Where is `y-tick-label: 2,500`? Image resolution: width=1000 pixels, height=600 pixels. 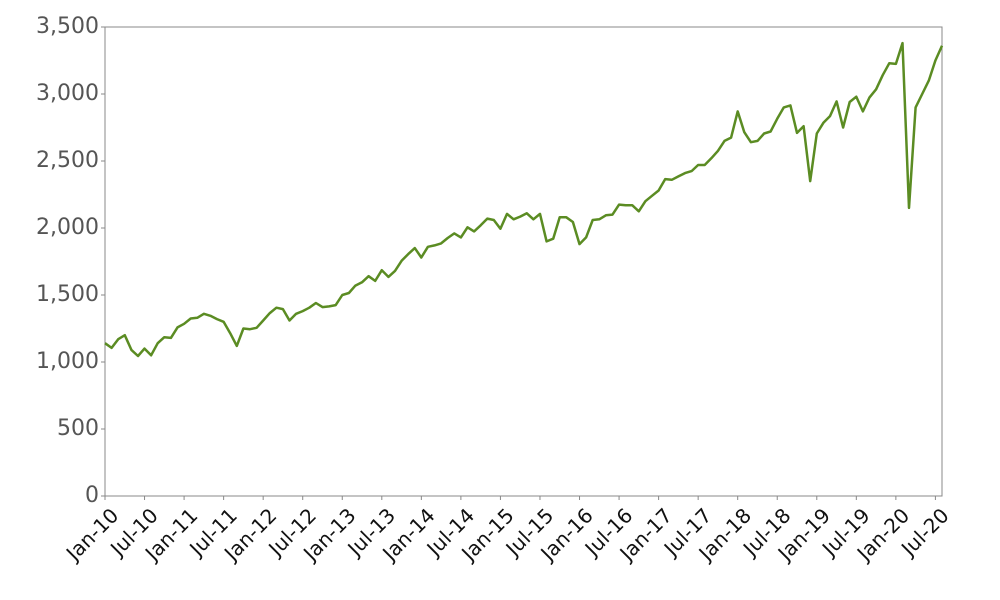
y-tick-label: 2,500 is located at coordinates (67, 160).